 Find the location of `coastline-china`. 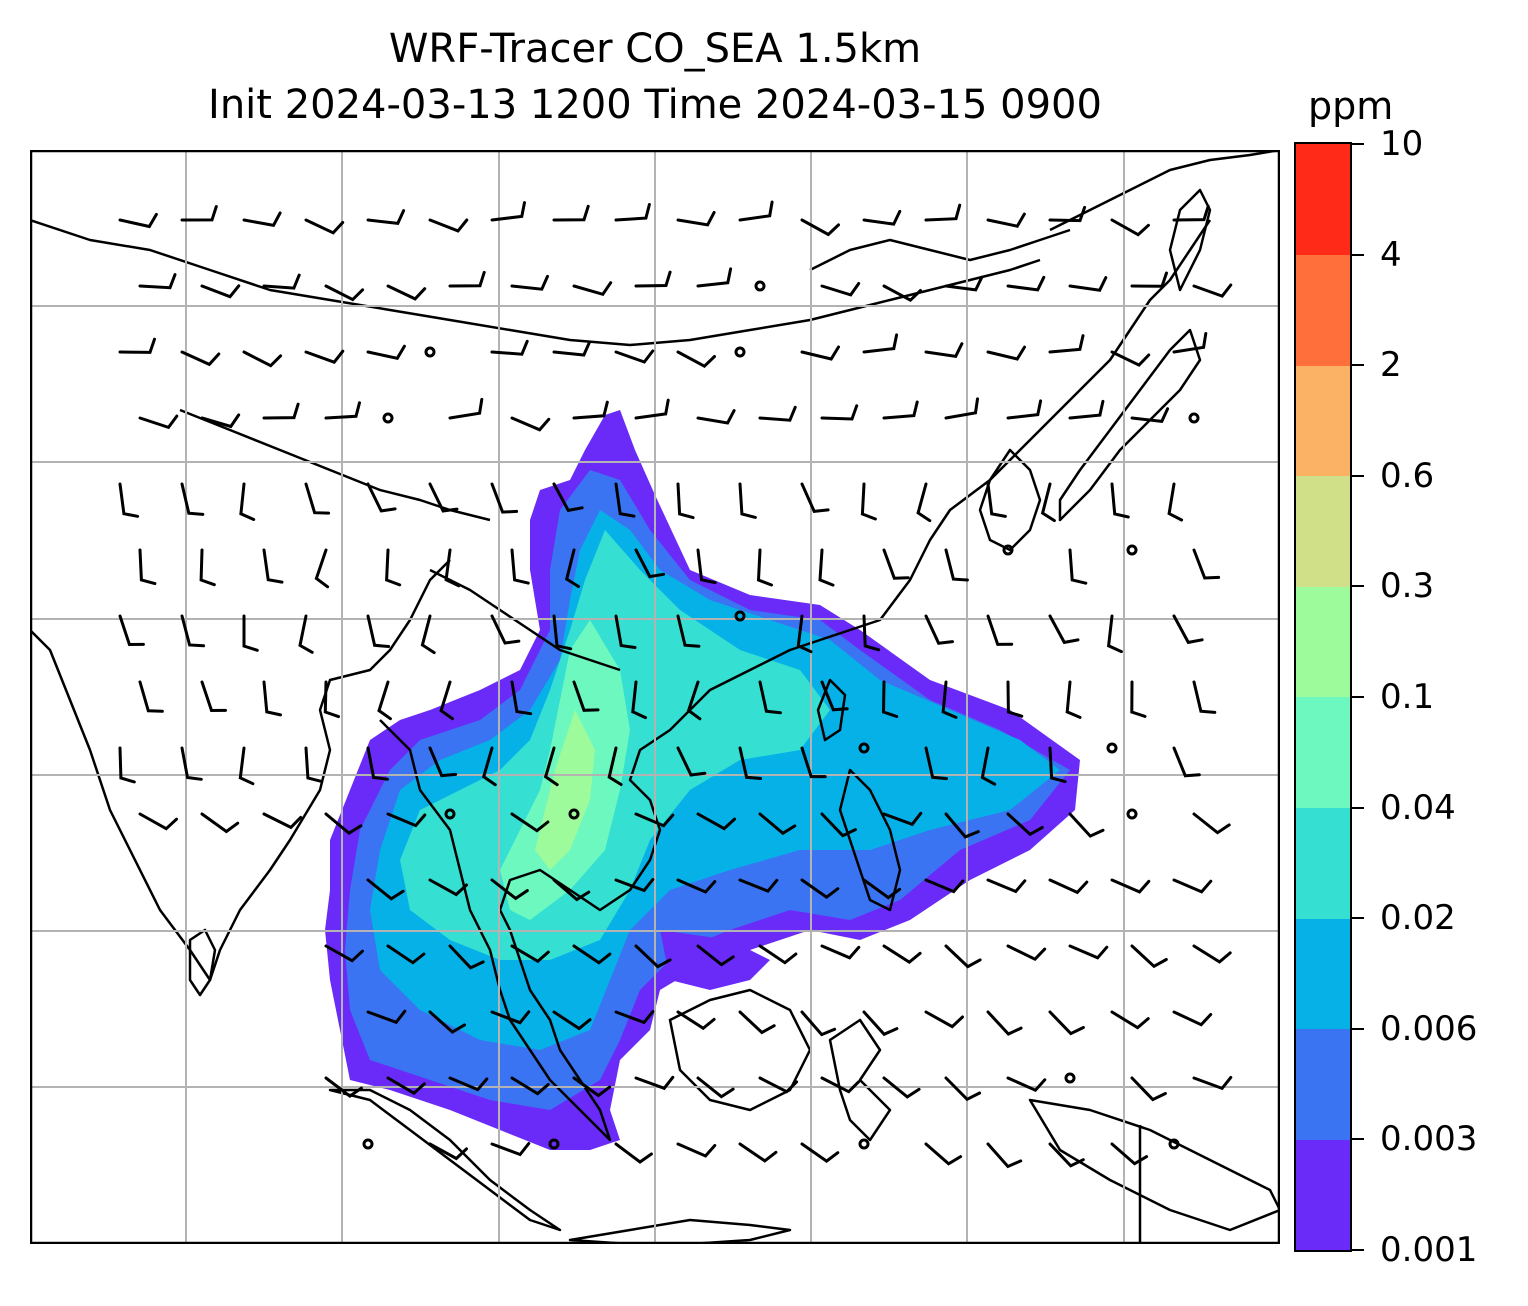

coastline-china is located at coordinates (1030, 425).